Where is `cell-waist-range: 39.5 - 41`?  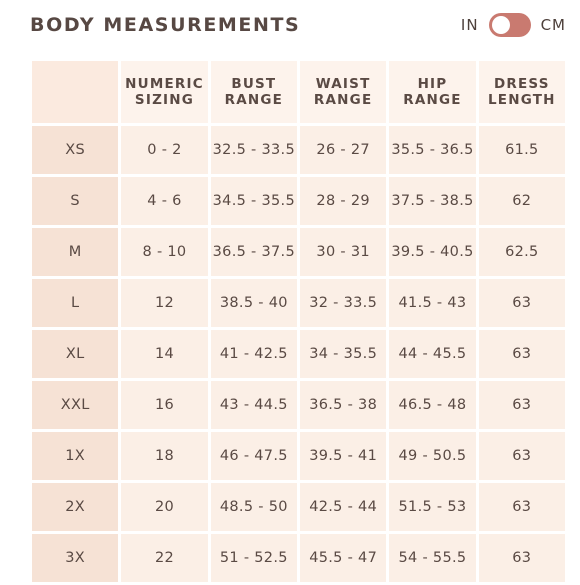
cell-waist-range: 39.5 - 41 is located at coordinates (343, 456).